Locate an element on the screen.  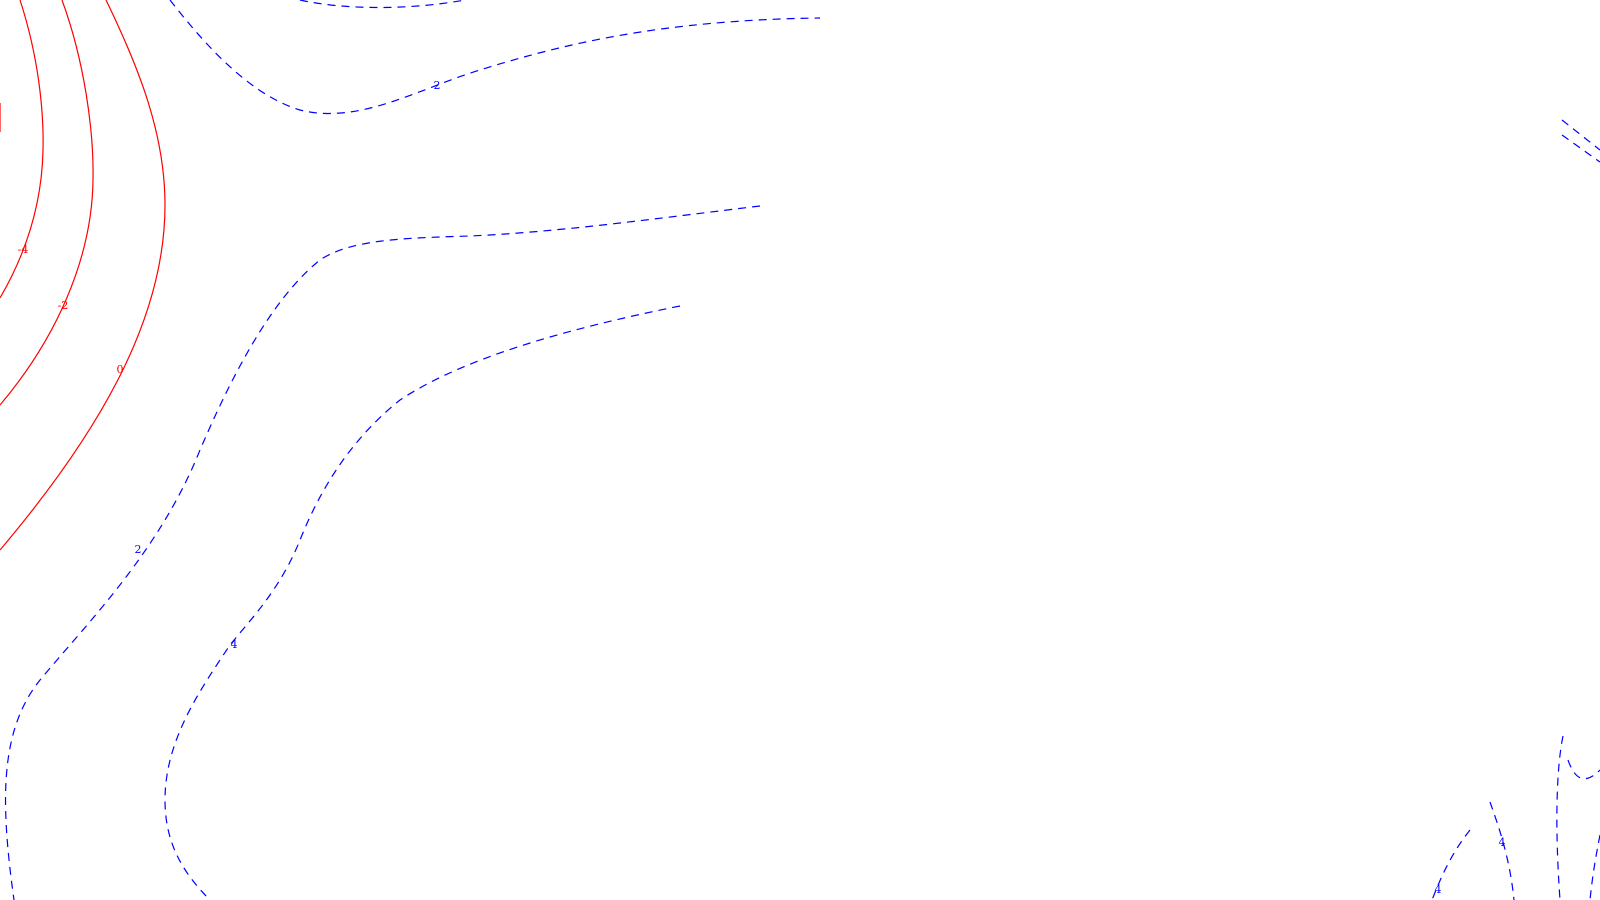
contour-label-2: 0 is located at coordinates (120, 369).